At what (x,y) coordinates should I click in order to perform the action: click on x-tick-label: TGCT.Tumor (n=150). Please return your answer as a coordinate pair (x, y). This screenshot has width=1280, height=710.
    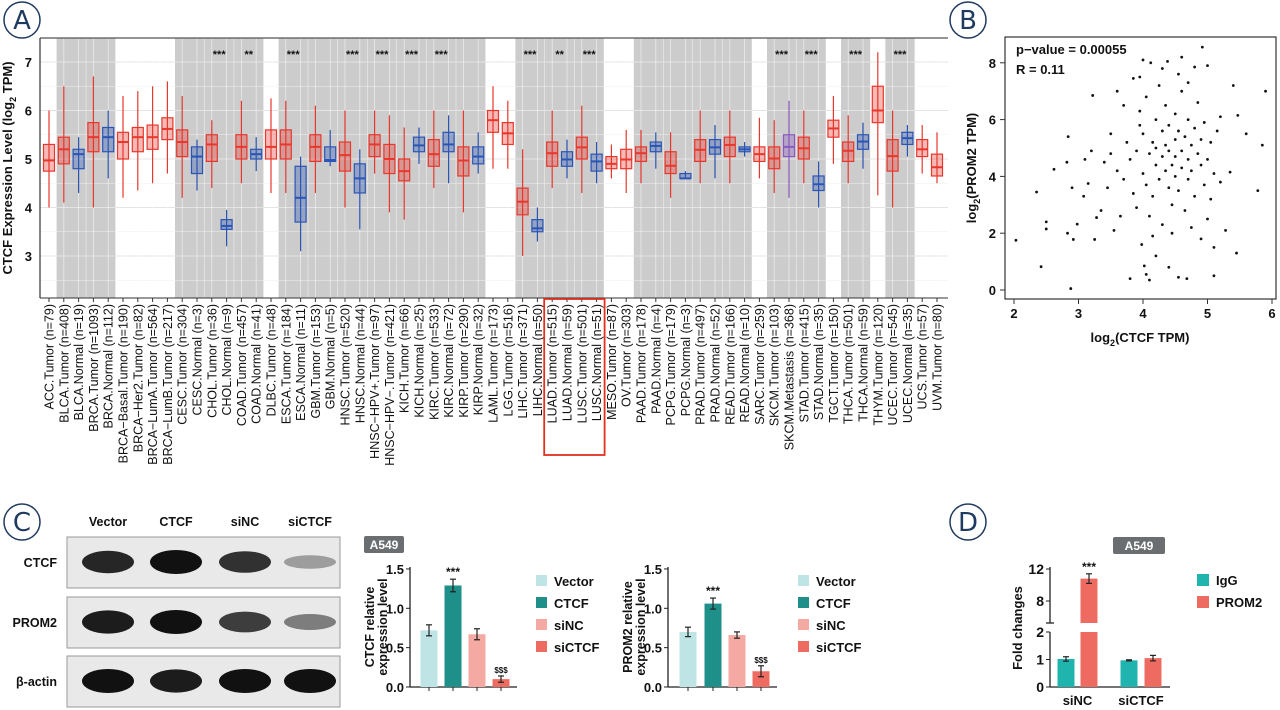
    Looking at the image, I should click on (834, 363).